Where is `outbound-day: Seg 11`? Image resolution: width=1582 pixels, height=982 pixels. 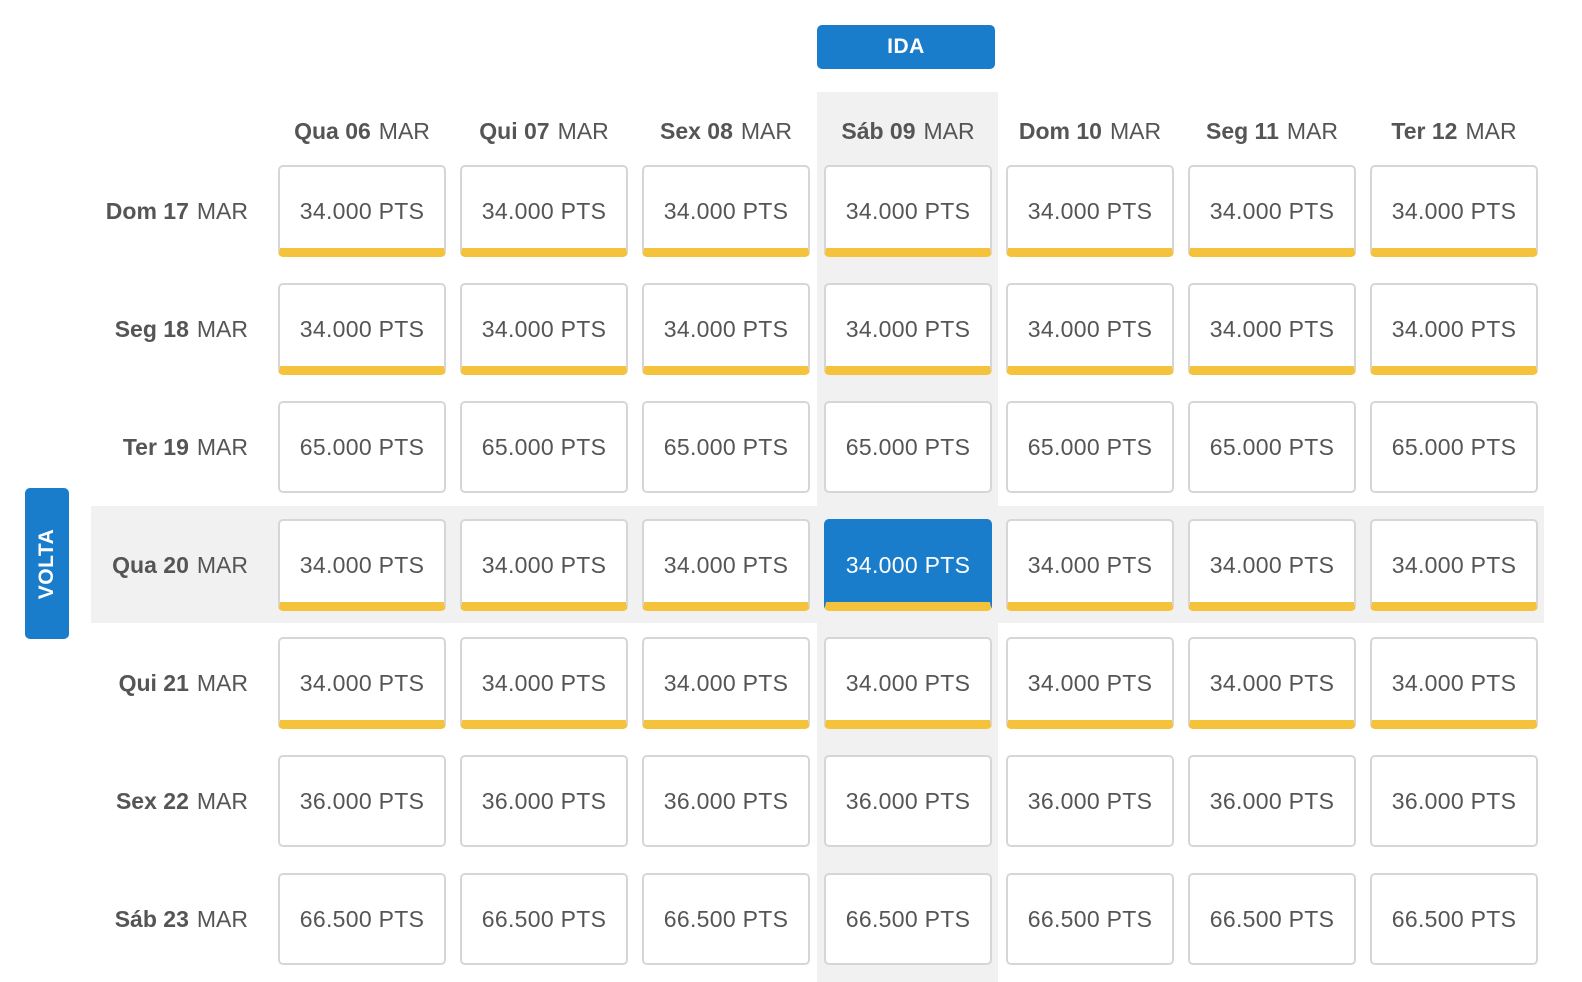
outbound-day: Seg 11 is located at coordinates (1242, 130).